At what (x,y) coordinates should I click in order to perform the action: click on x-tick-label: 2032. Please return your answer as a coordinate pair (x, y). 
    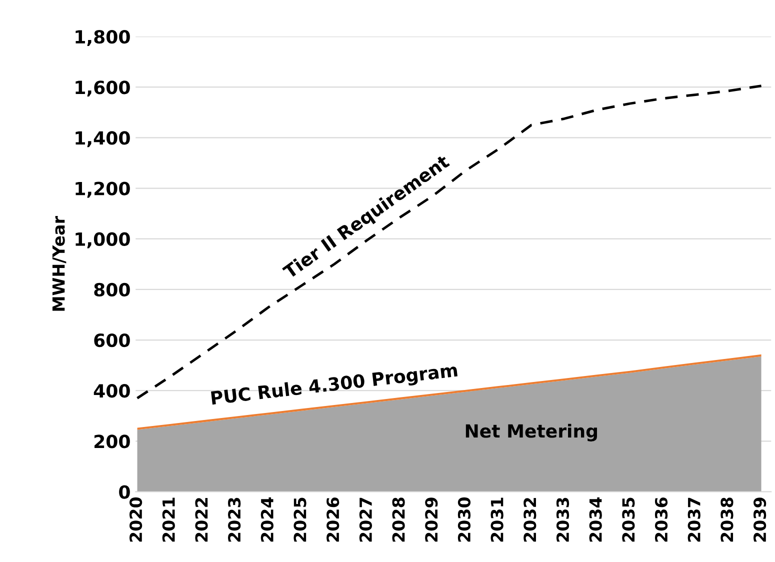
    Looking at the image, I should click on (530, 520).